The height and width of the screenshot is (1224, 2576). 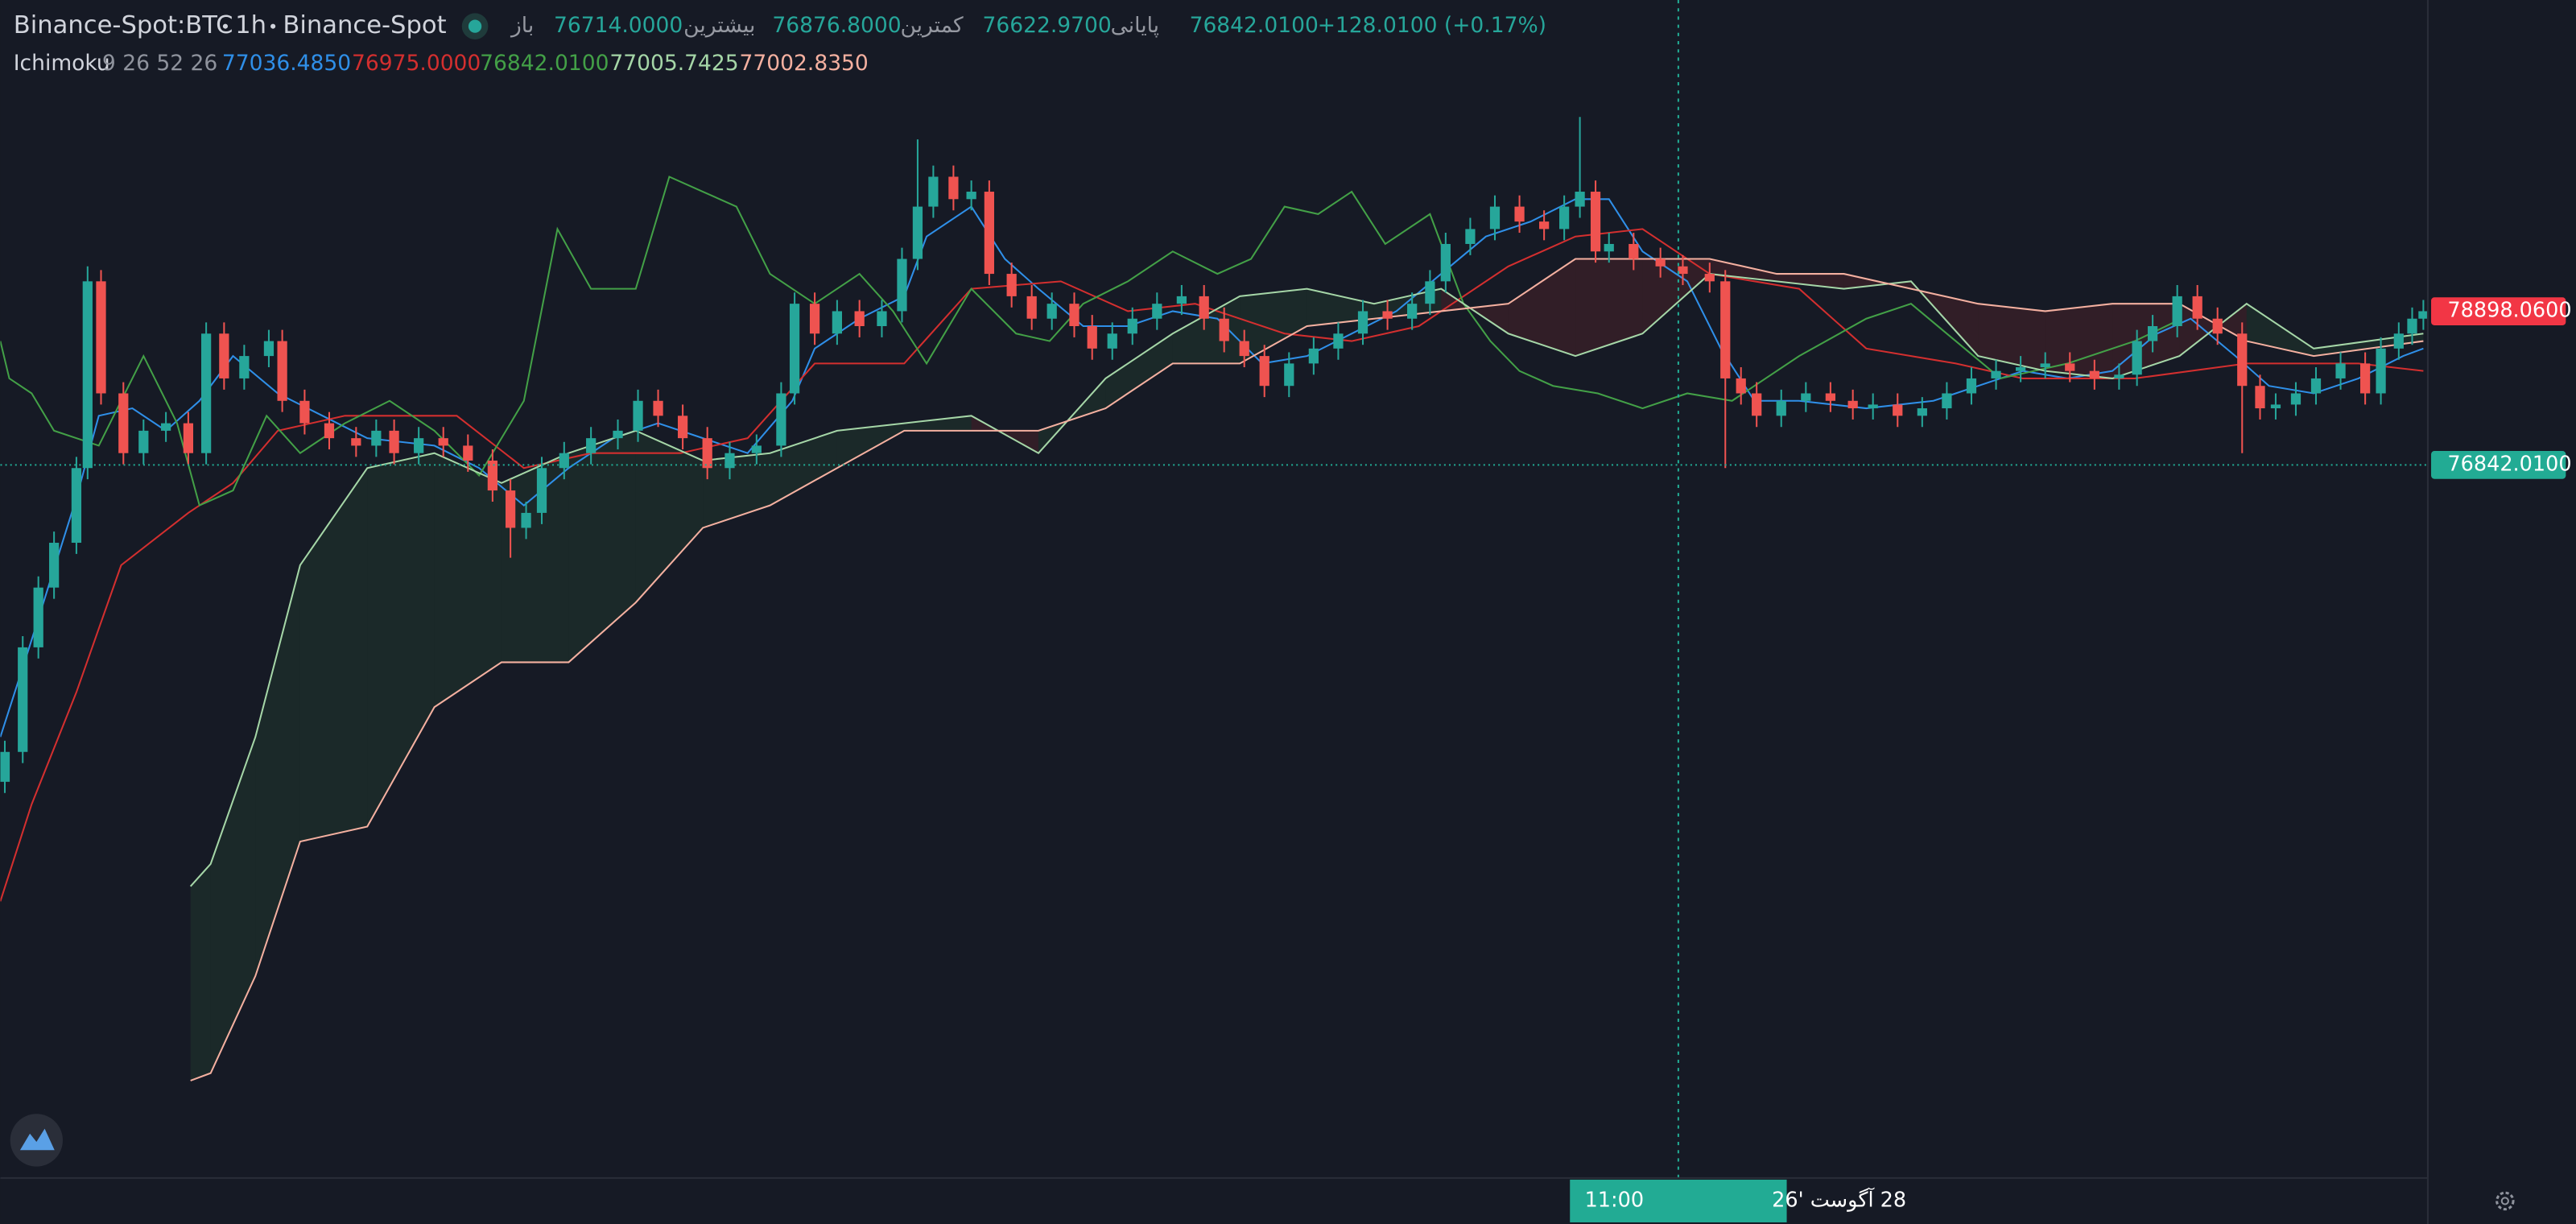 I want to click on price-marker-label: 76842.0100, so click(x=2509, y=464).